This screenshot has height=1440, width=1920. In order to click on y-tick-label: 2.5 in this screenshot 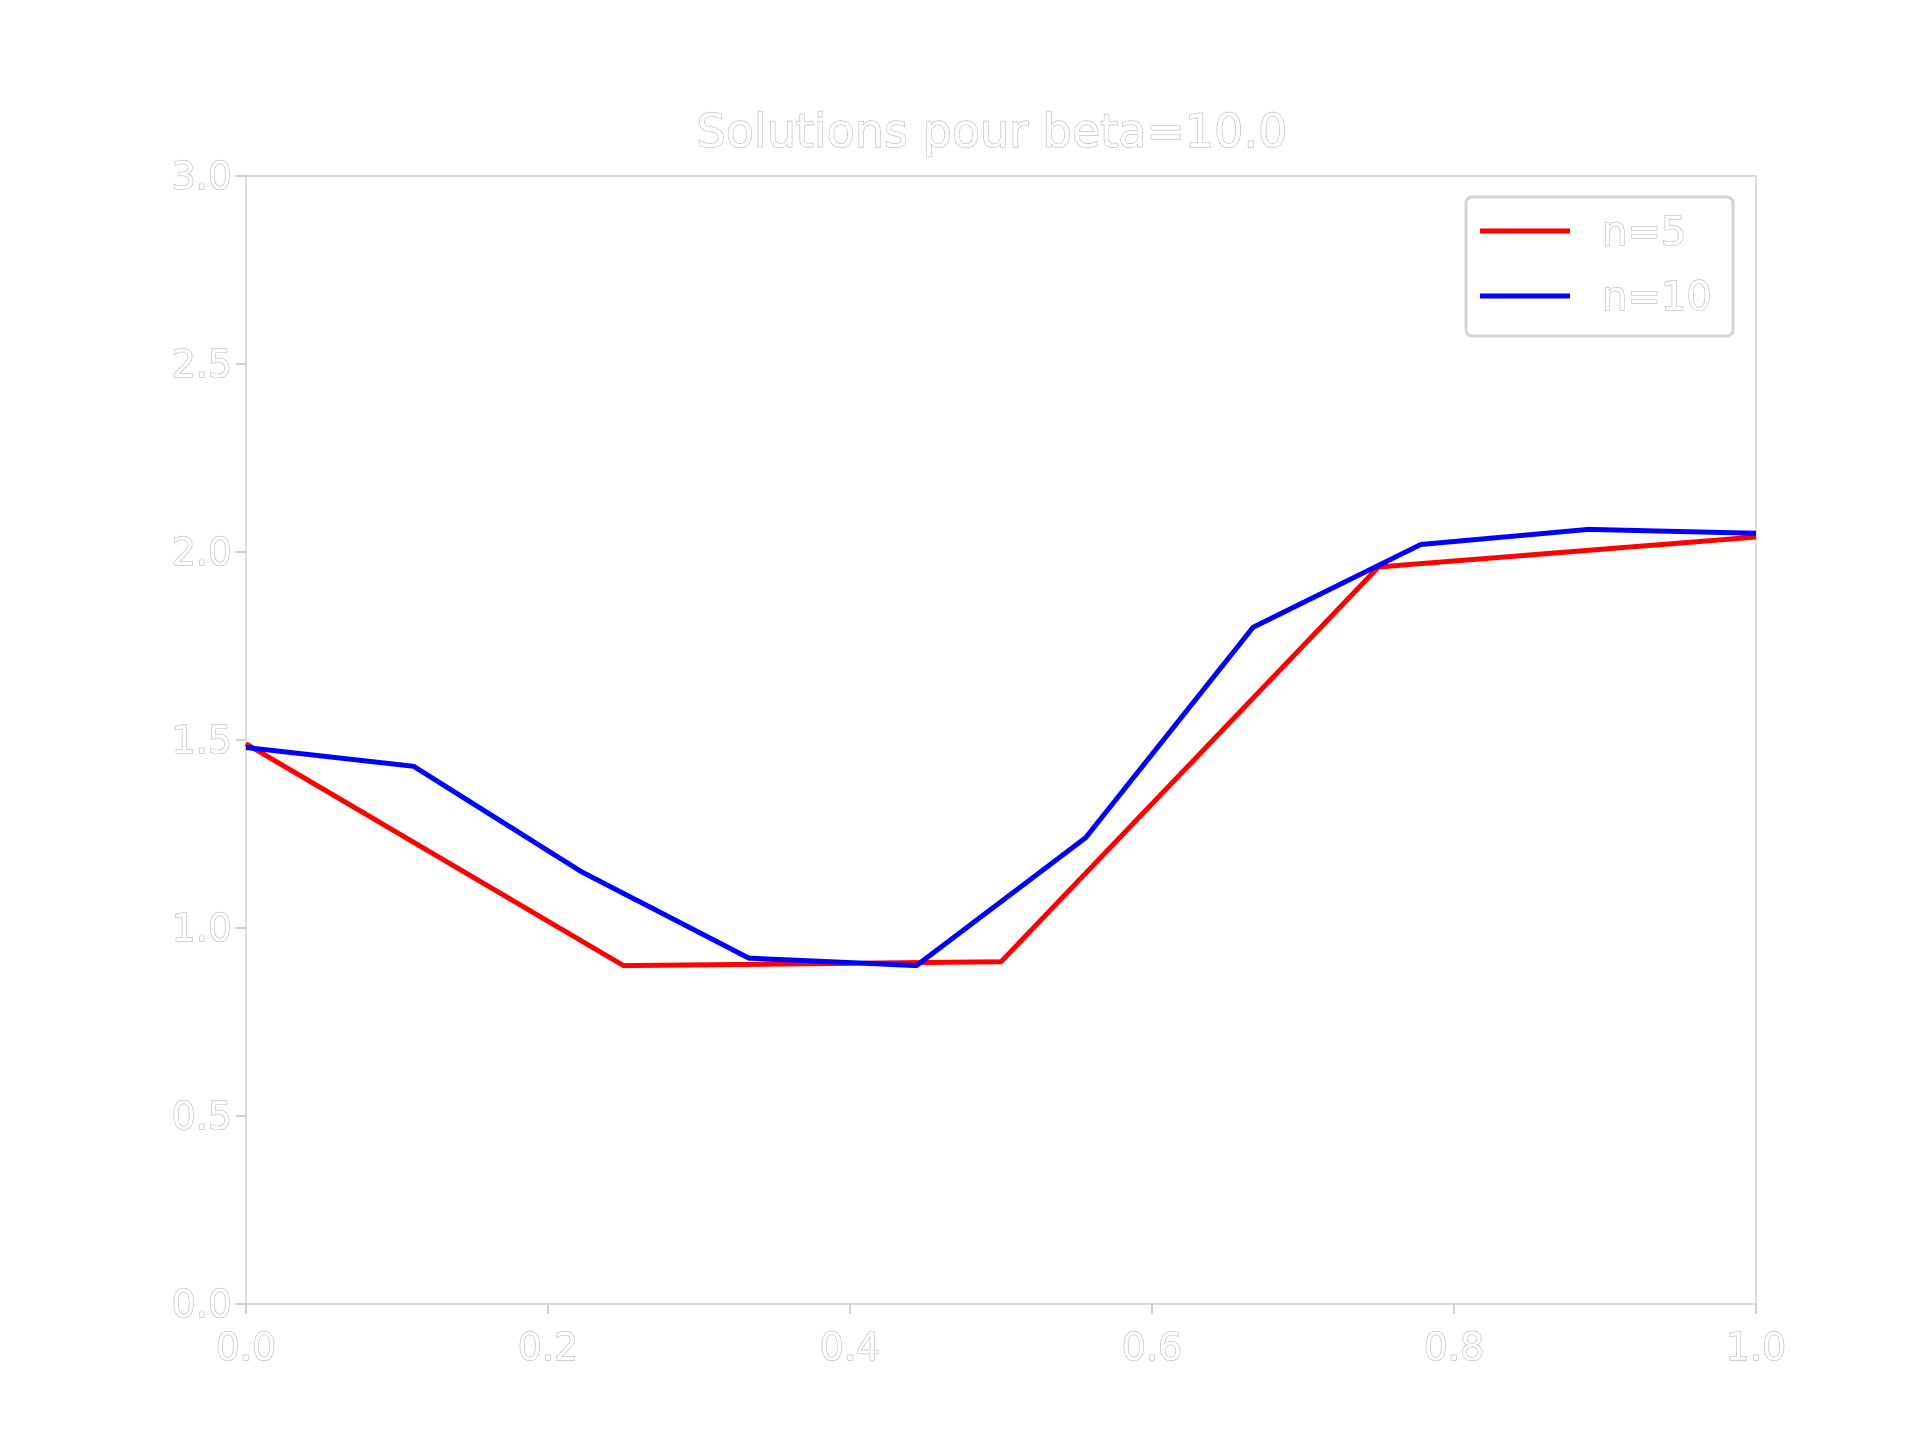, I will do `click(202, 364)`.